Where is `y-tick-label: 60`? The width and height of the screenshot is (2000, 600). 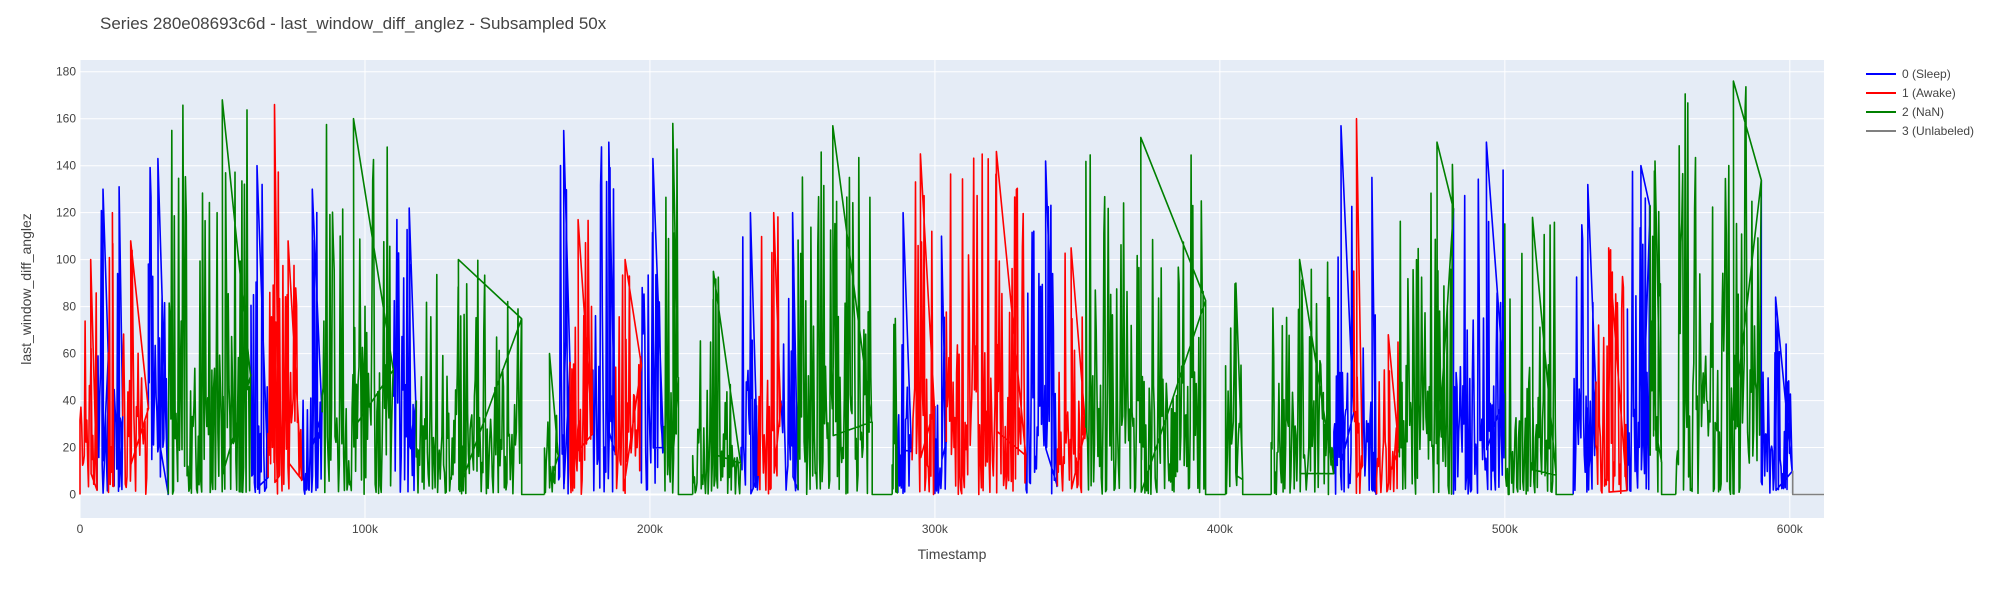
y-tick-label: 60 is located at coordinates (70, 354).